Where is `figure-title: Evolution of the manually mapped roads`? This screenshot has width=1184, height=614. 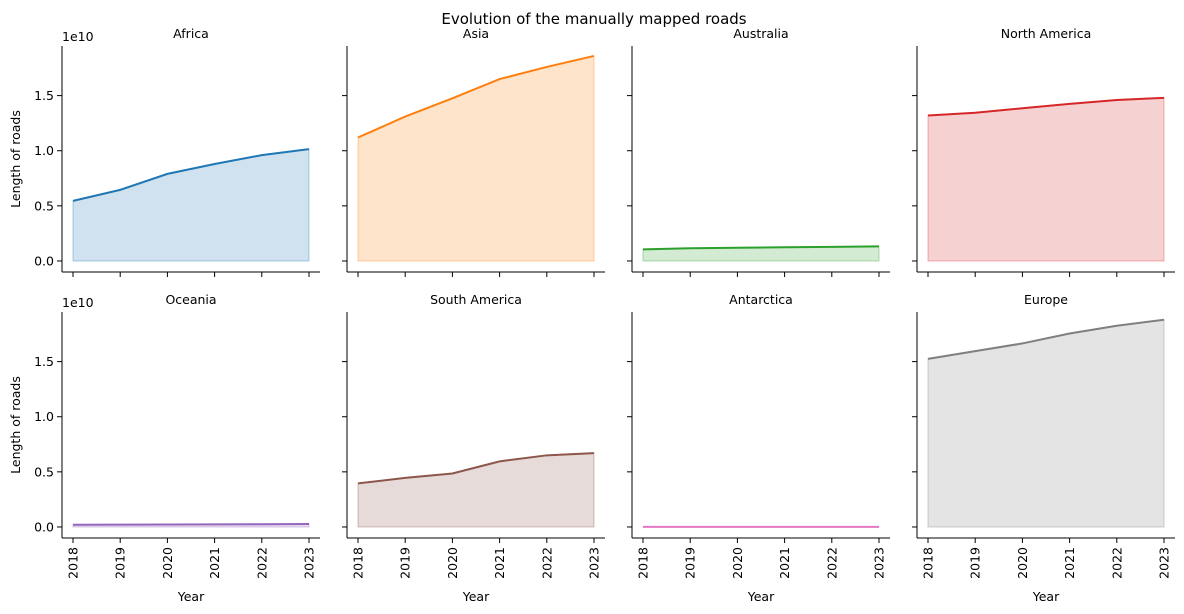 figure-title: Evolution of the manually mapped roads is located at coordinates (593, 19).